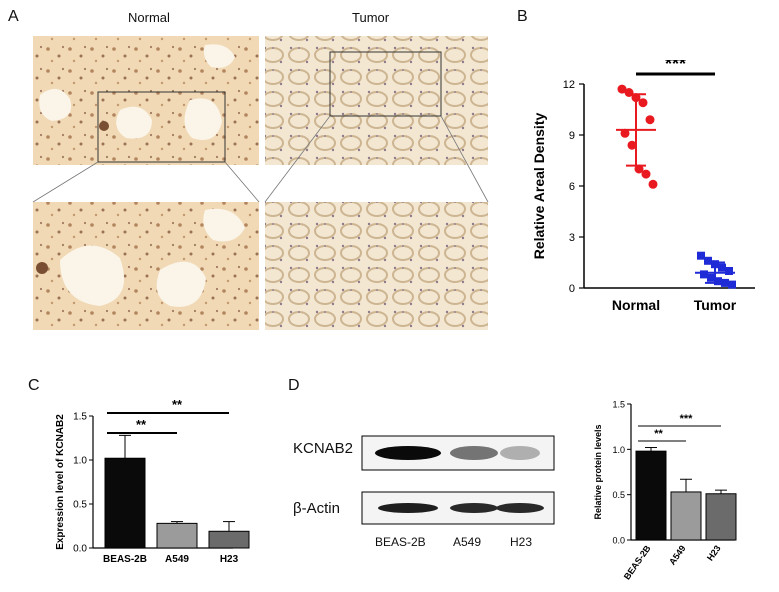 The height and width of the screenshot is (592, 779). Describe the element at coordinates (572, 289) in the screenshot. I see `y-tick-label: 0` at that location.